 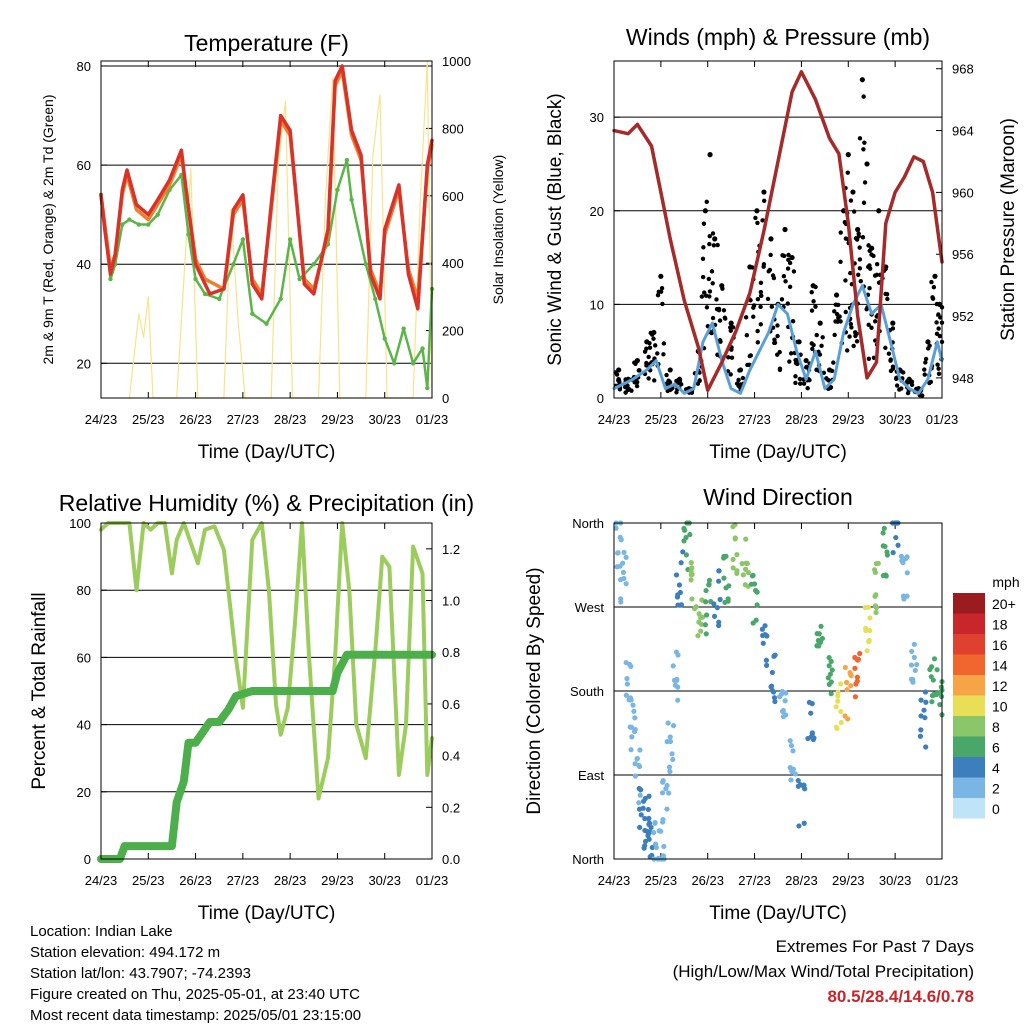 What do you see at coordinates (451, 807) in the screenshot?
I see `y2-tick-label: 0.2` at bounding box center [451, 807].